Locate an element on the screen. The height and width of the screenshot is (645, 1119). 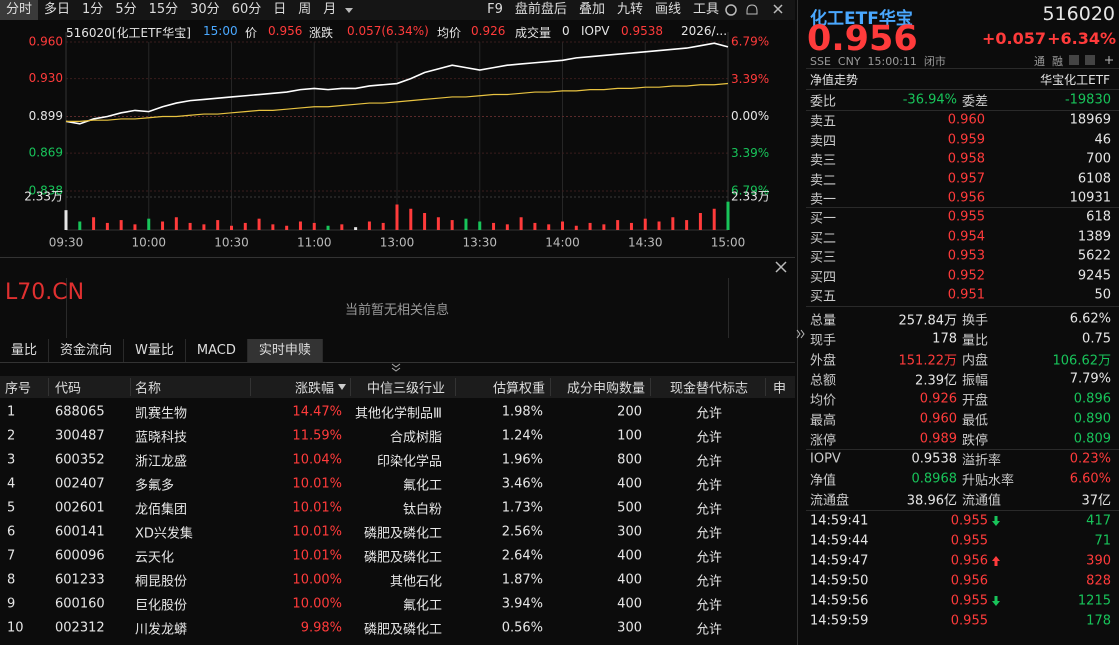
collapse-icon is located at coordinates (396, 368).